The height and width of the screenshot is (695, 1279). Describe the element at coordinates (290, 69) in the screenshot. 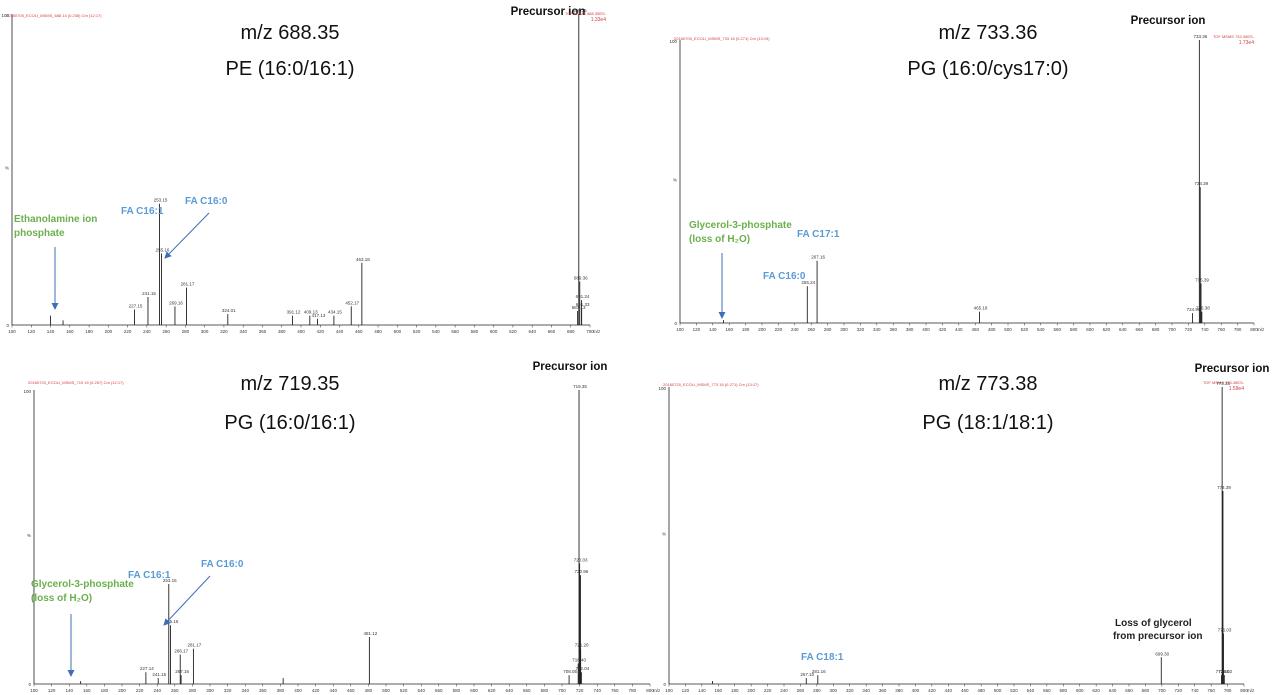

I see `lipid-title: PE (16:0/16:1)` at that location.